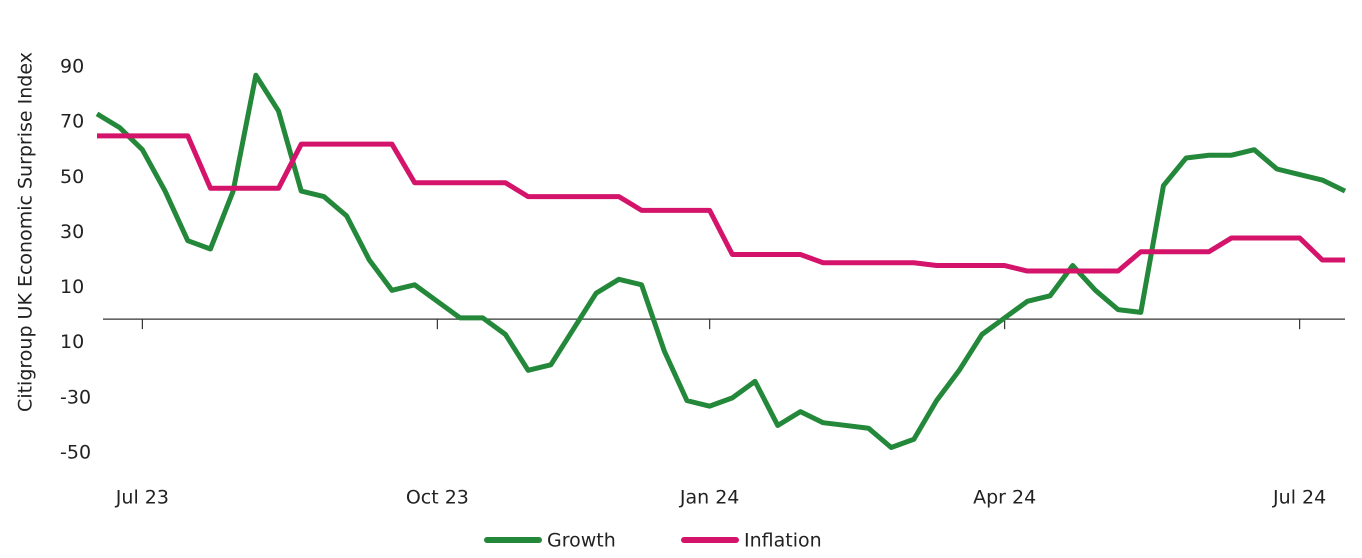  Describe the element at coordinates (72, 232) in the screenshot. I see `y-tick-label: 30` at that location.